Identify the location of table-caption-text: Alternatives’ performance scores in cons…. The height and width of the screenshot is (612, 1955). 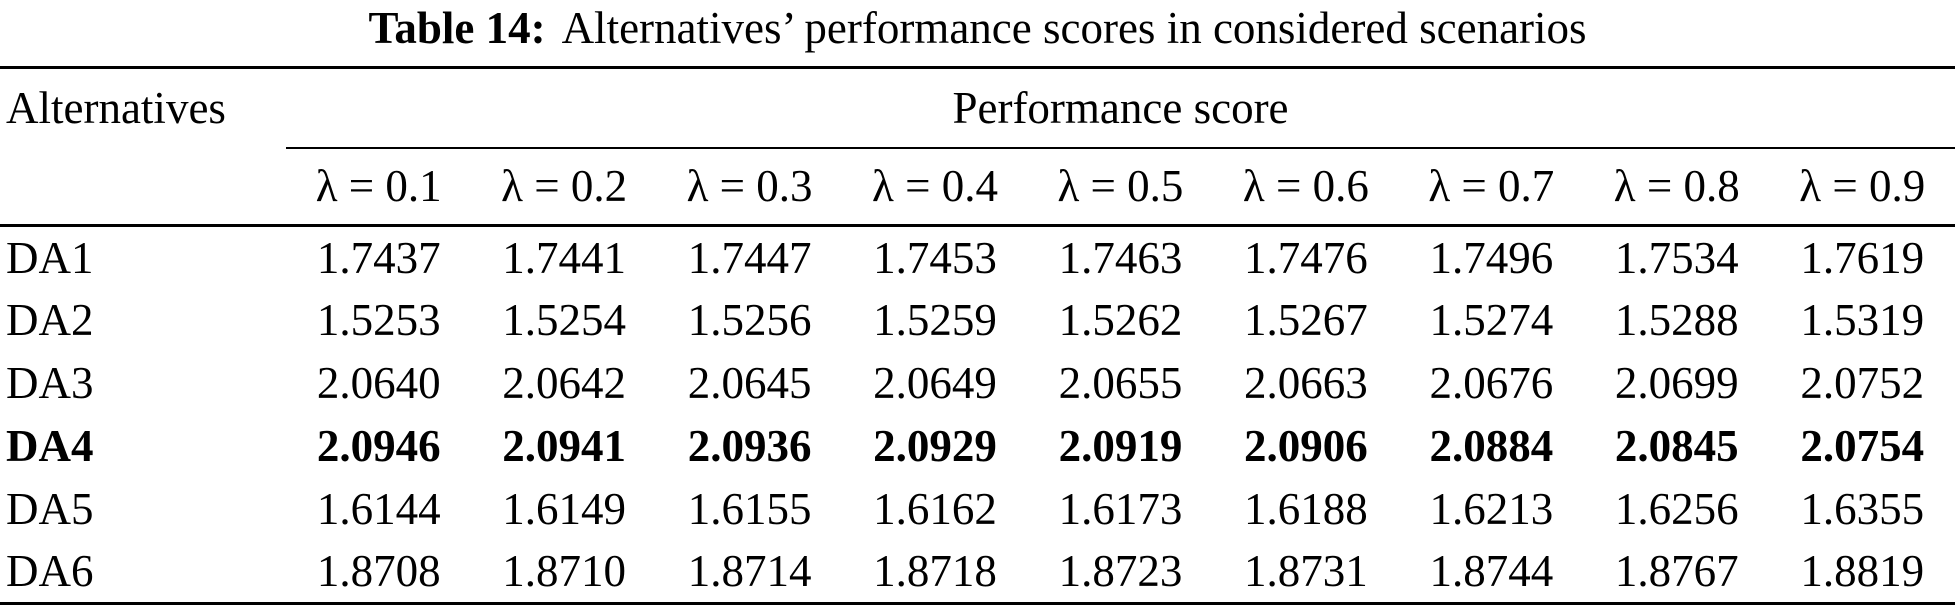
(1074, 28).